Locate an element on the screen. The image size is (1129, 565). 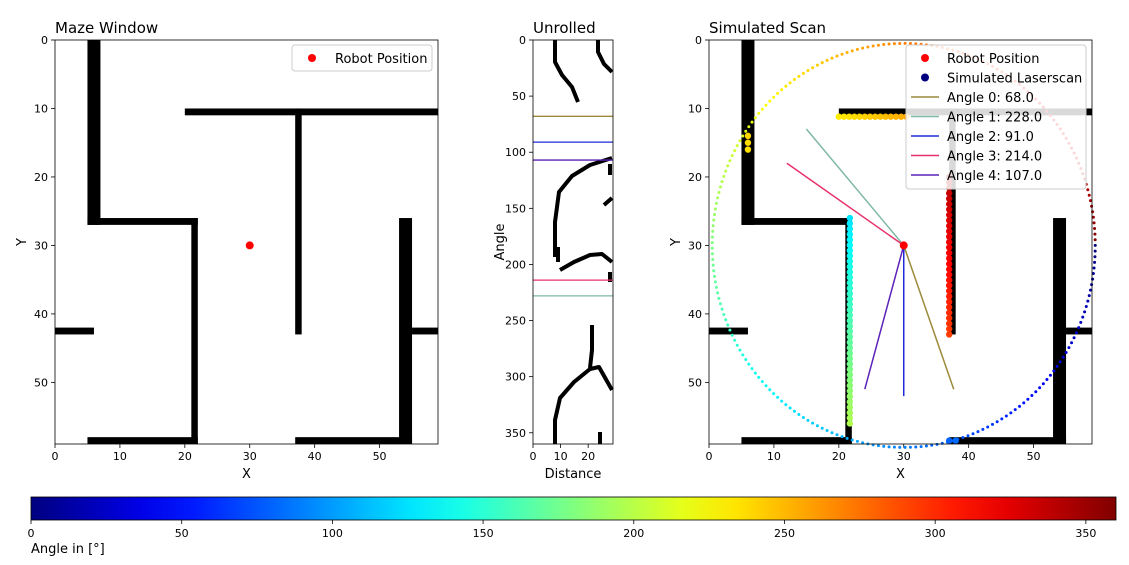
colorbar-tick-label: 350 is located at coordinates (1085, 533).